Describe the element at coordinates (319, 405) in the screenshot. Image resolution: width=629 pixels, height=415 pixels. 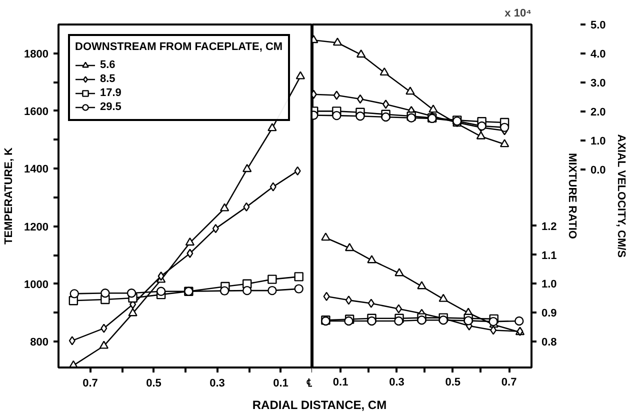
I see `x-axis-title: RADIAL DISTANCE, CM` at that location.